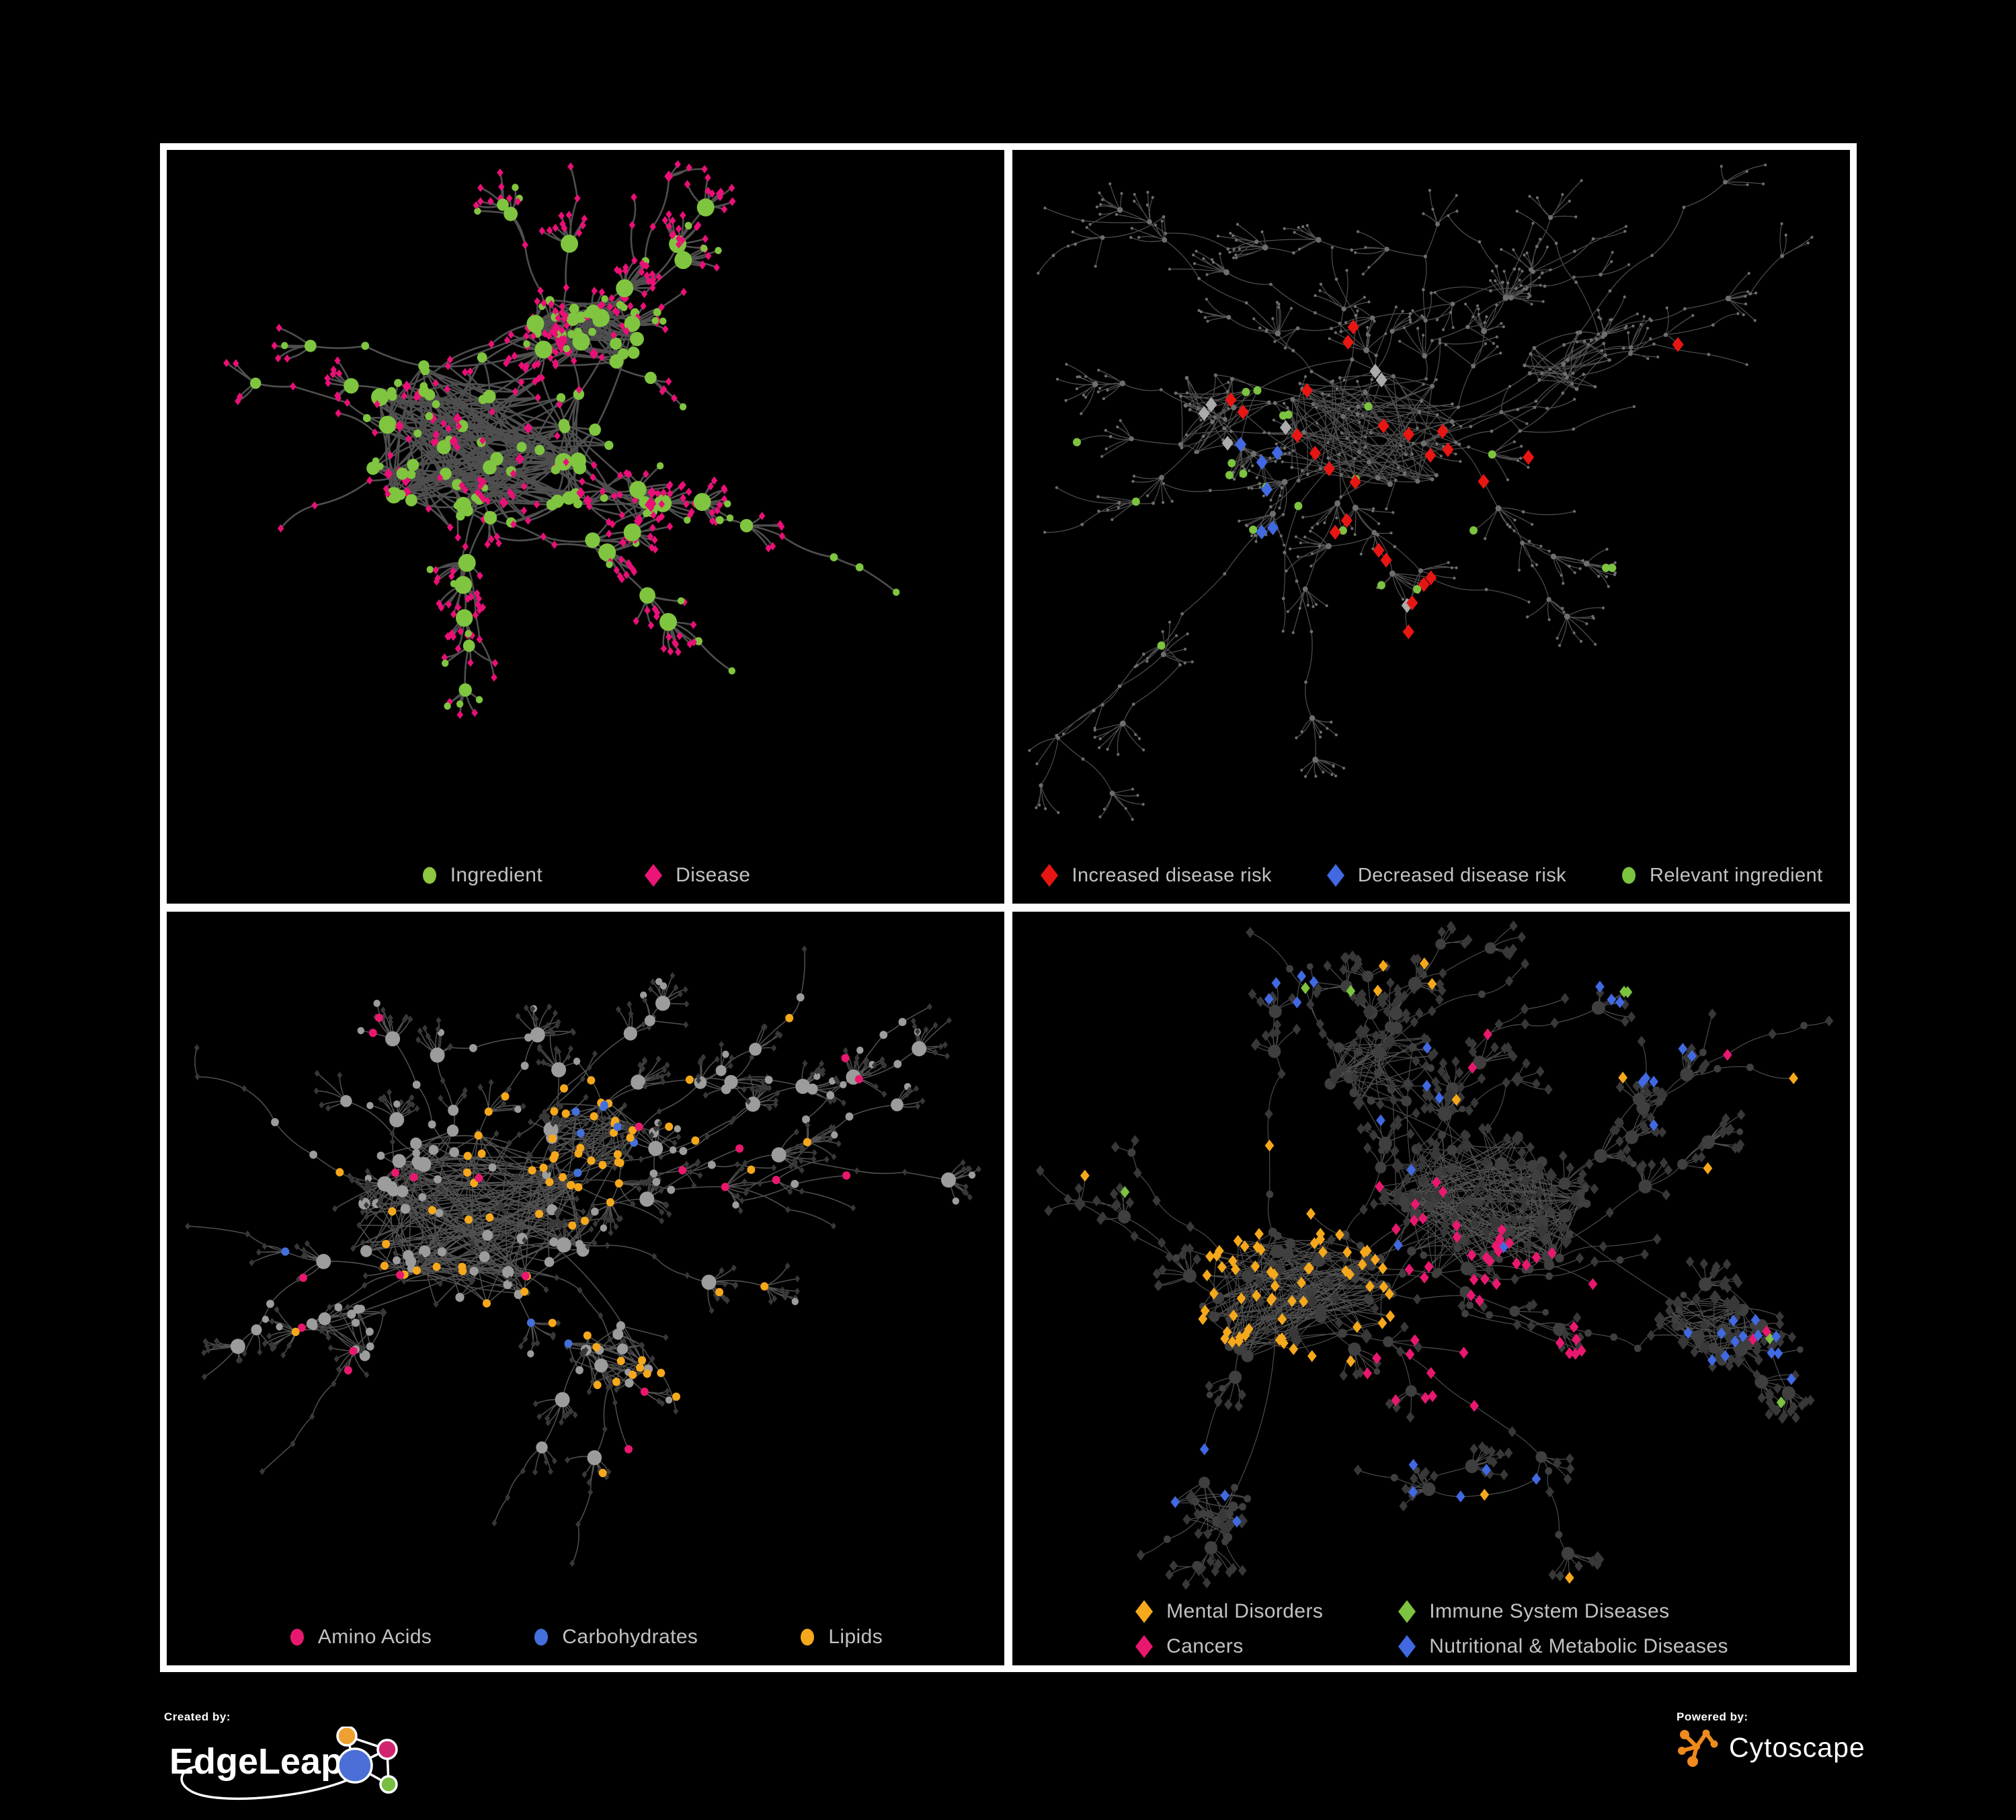  What do you see at coordinates (256, 1761) in the screenshot?
I see `edgeleap-wordmark: EdgeLeap` at bounding box center [256, 1761].